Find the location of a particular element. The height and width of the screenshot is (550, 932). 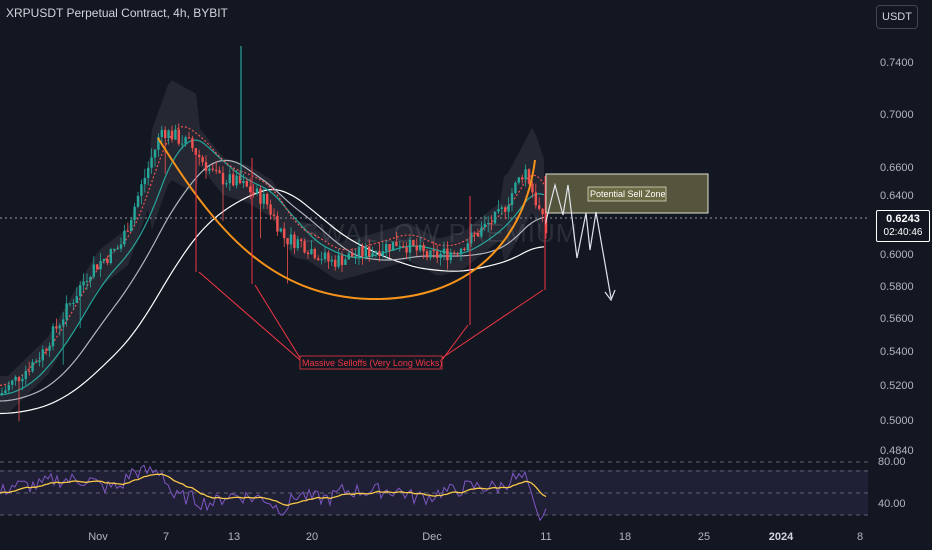

price-tick: 0.6600 is located at coordinates (897, 168).